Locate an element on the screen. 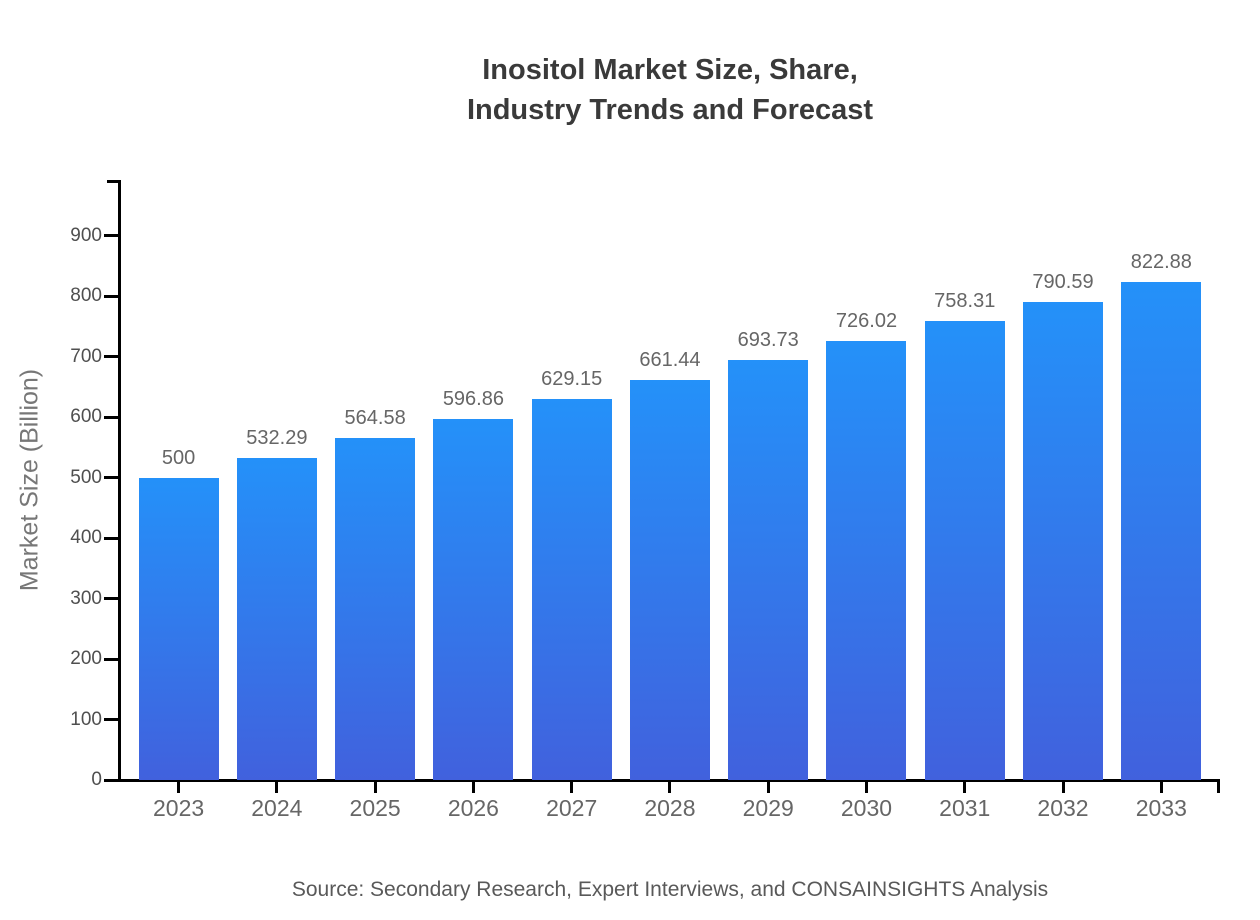 This screenshot has height=920, width=1260. x-tick-label: 2028 is located at coordinates (670, 808).